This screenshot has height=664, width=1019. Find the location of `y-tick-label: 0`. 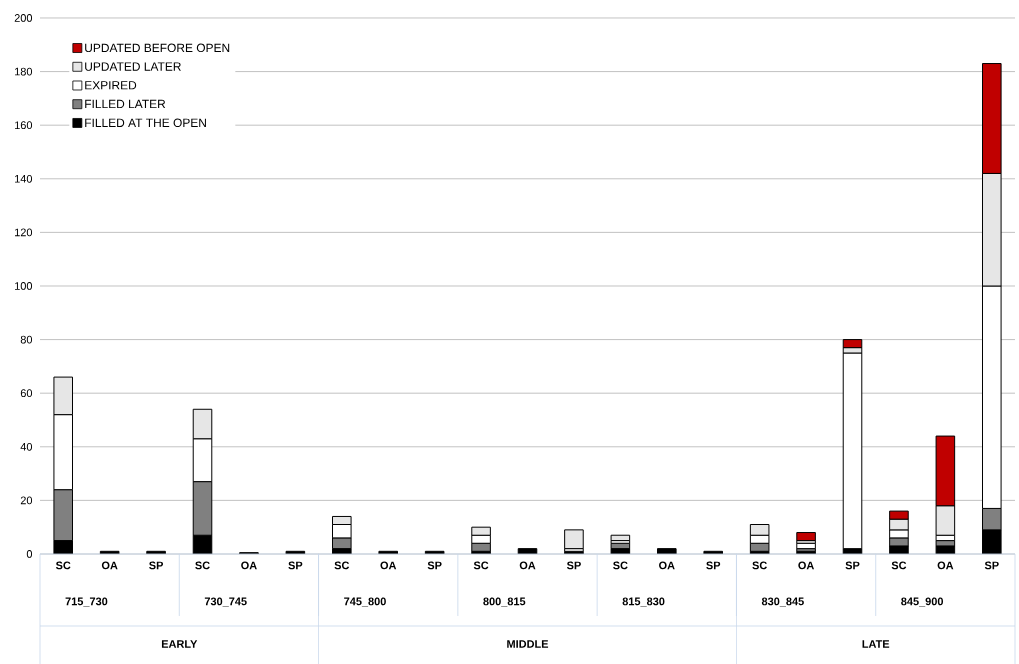

y-tick-label: 0 is located at coordinates (29, 554).